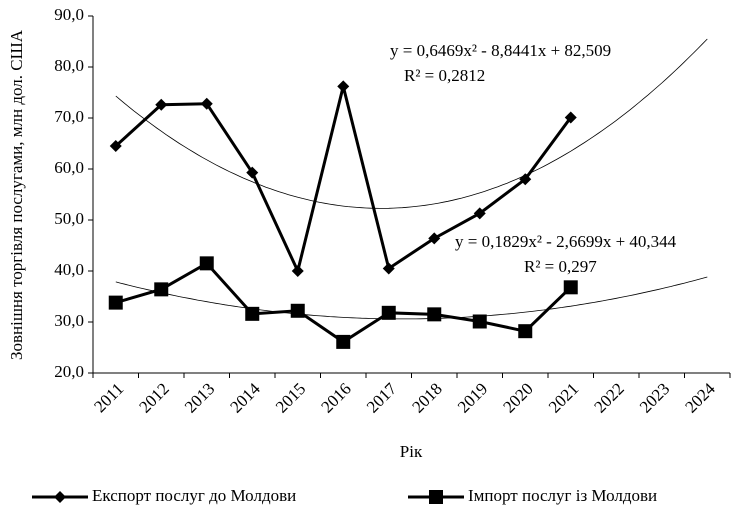 The image size is (743, 513). What do you see at coordinates (500, 50) in the screenshot?
I see `trend-equation: y = 0,6469x² - 8,8441x + 82,509` at bounding box center [500, 50].